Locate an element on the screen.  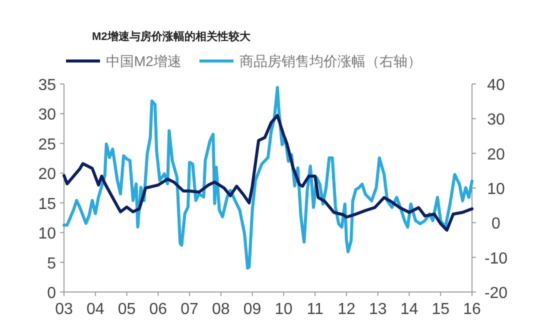
ytick: 15 is located at coordinates (47, 204).